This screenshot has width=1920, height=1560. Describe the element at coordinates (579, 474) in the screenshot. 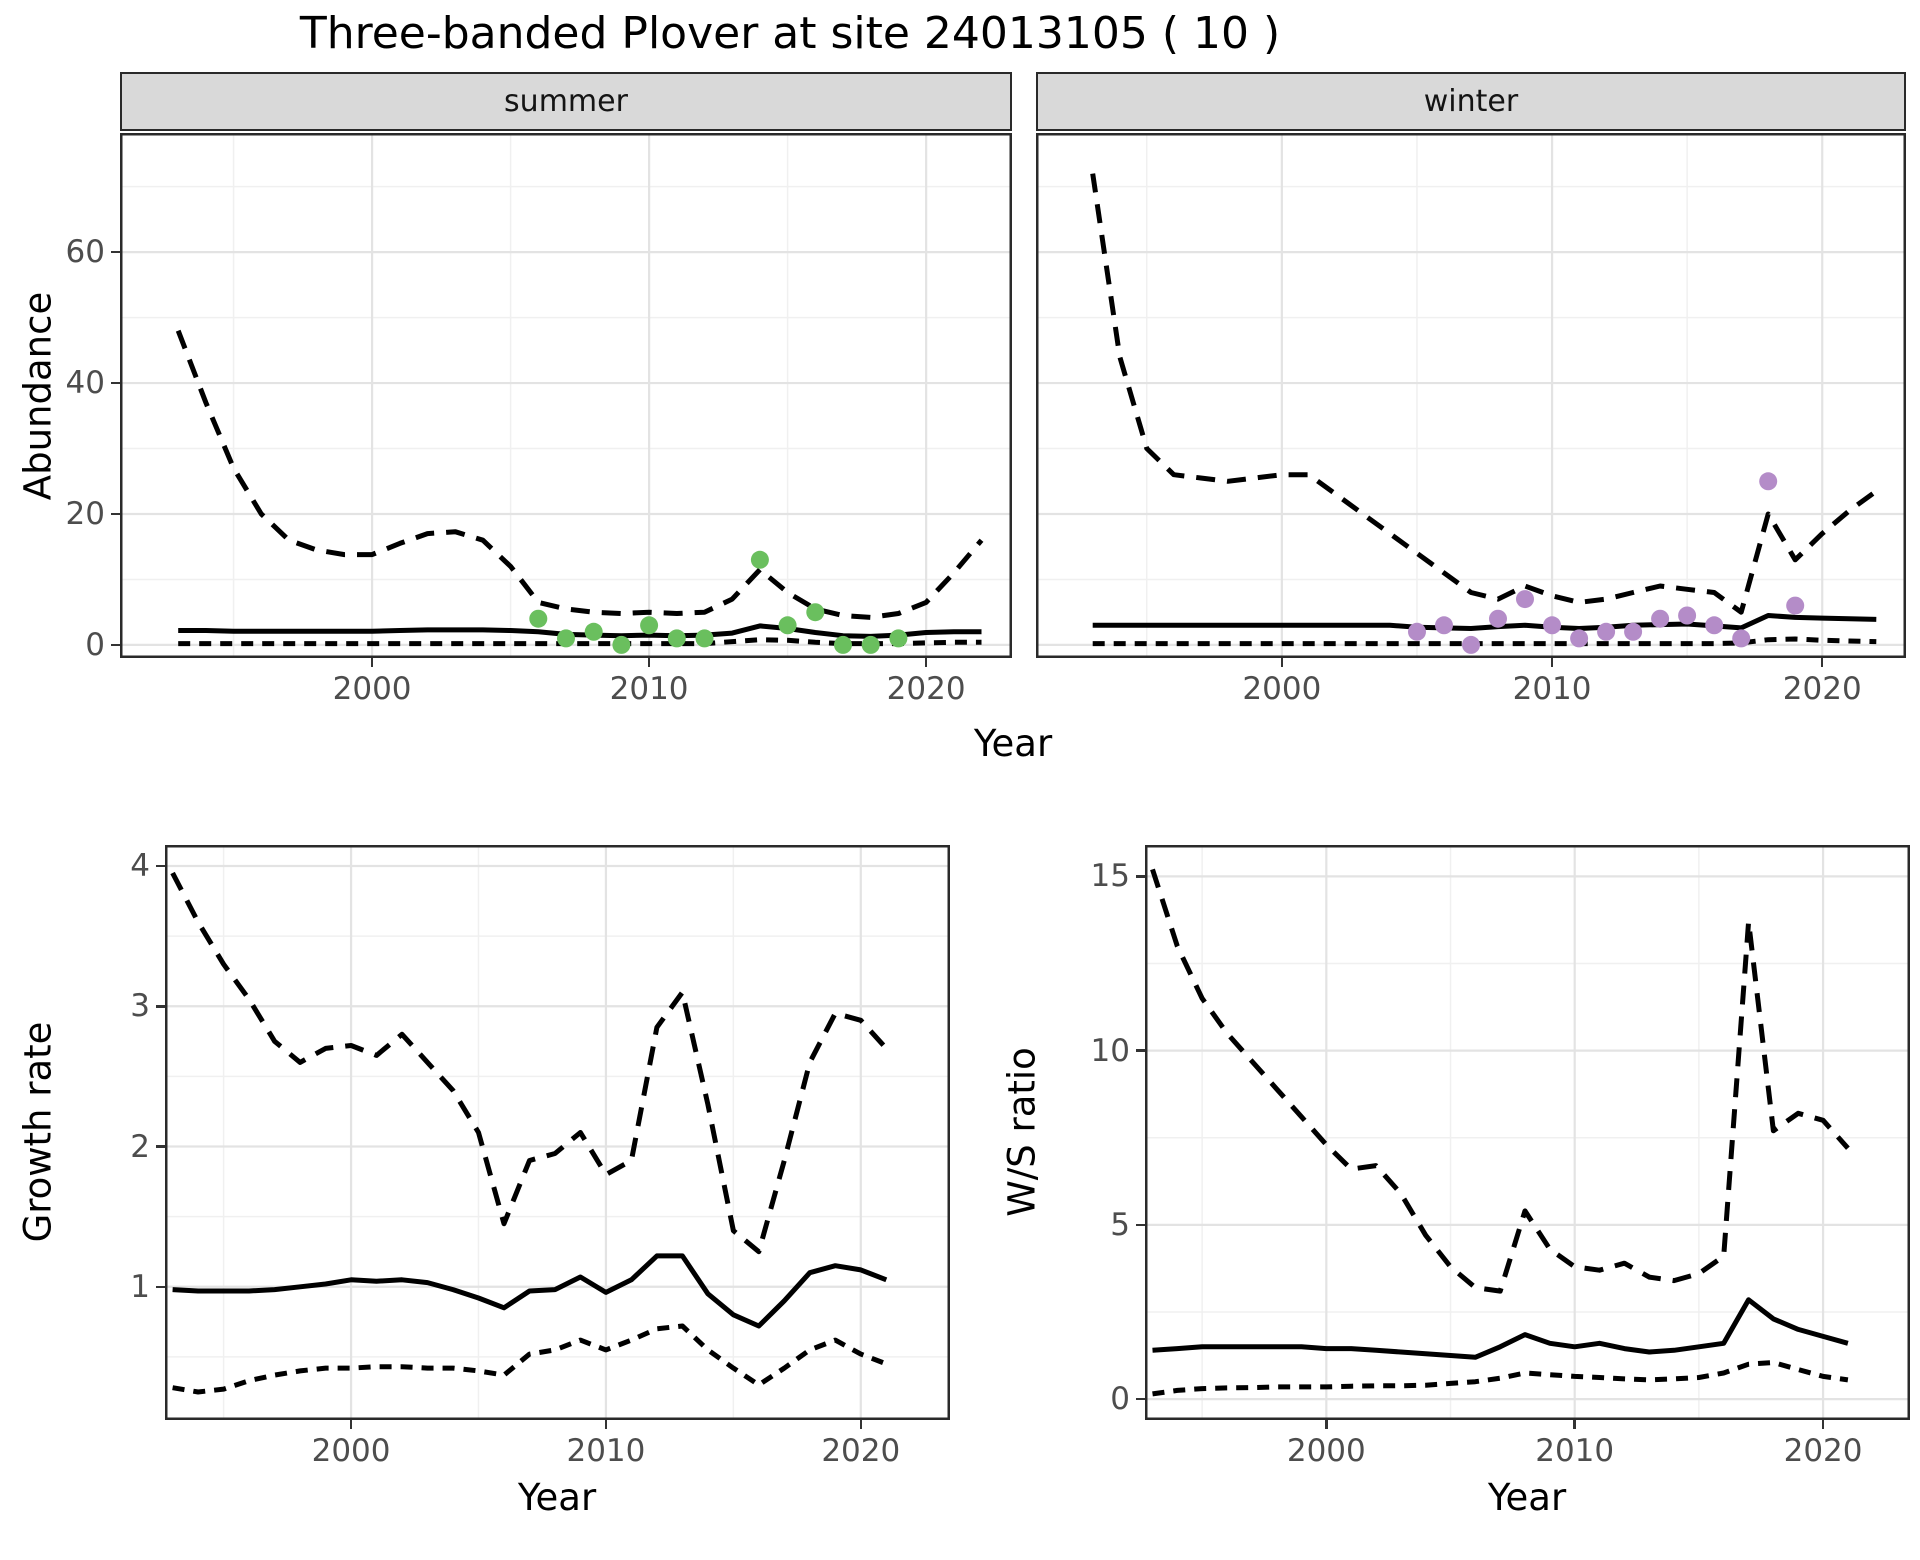

I see `summer-upper_ci-line` at that location.